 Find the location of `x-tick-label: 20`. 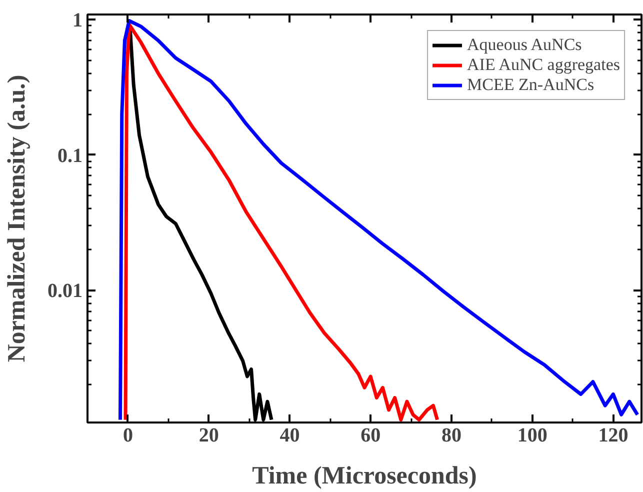

x-tick-label: 20 is located at coordinates (208, 435).